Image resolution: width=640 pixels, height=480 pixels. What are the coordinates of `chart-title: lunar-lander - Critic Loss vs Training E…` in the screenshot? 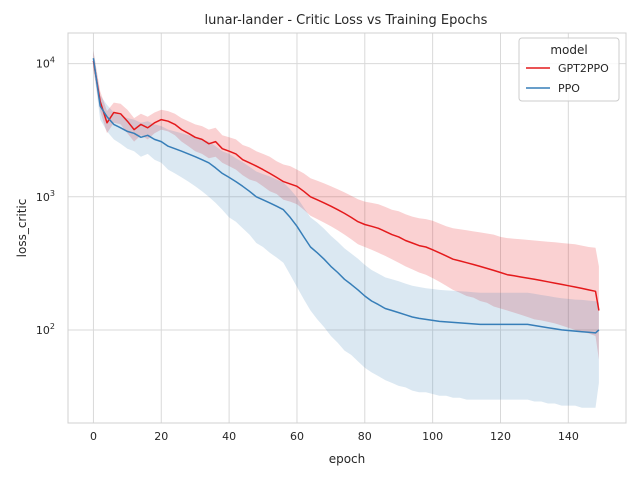 It's located at (346, 20).